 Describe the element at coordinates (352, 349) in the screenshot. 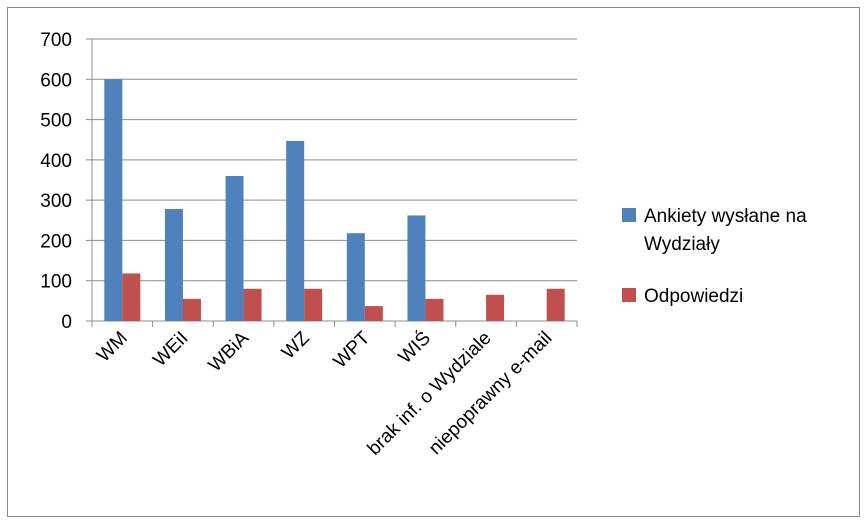

I see `x-tick-label: WPT` at that location.